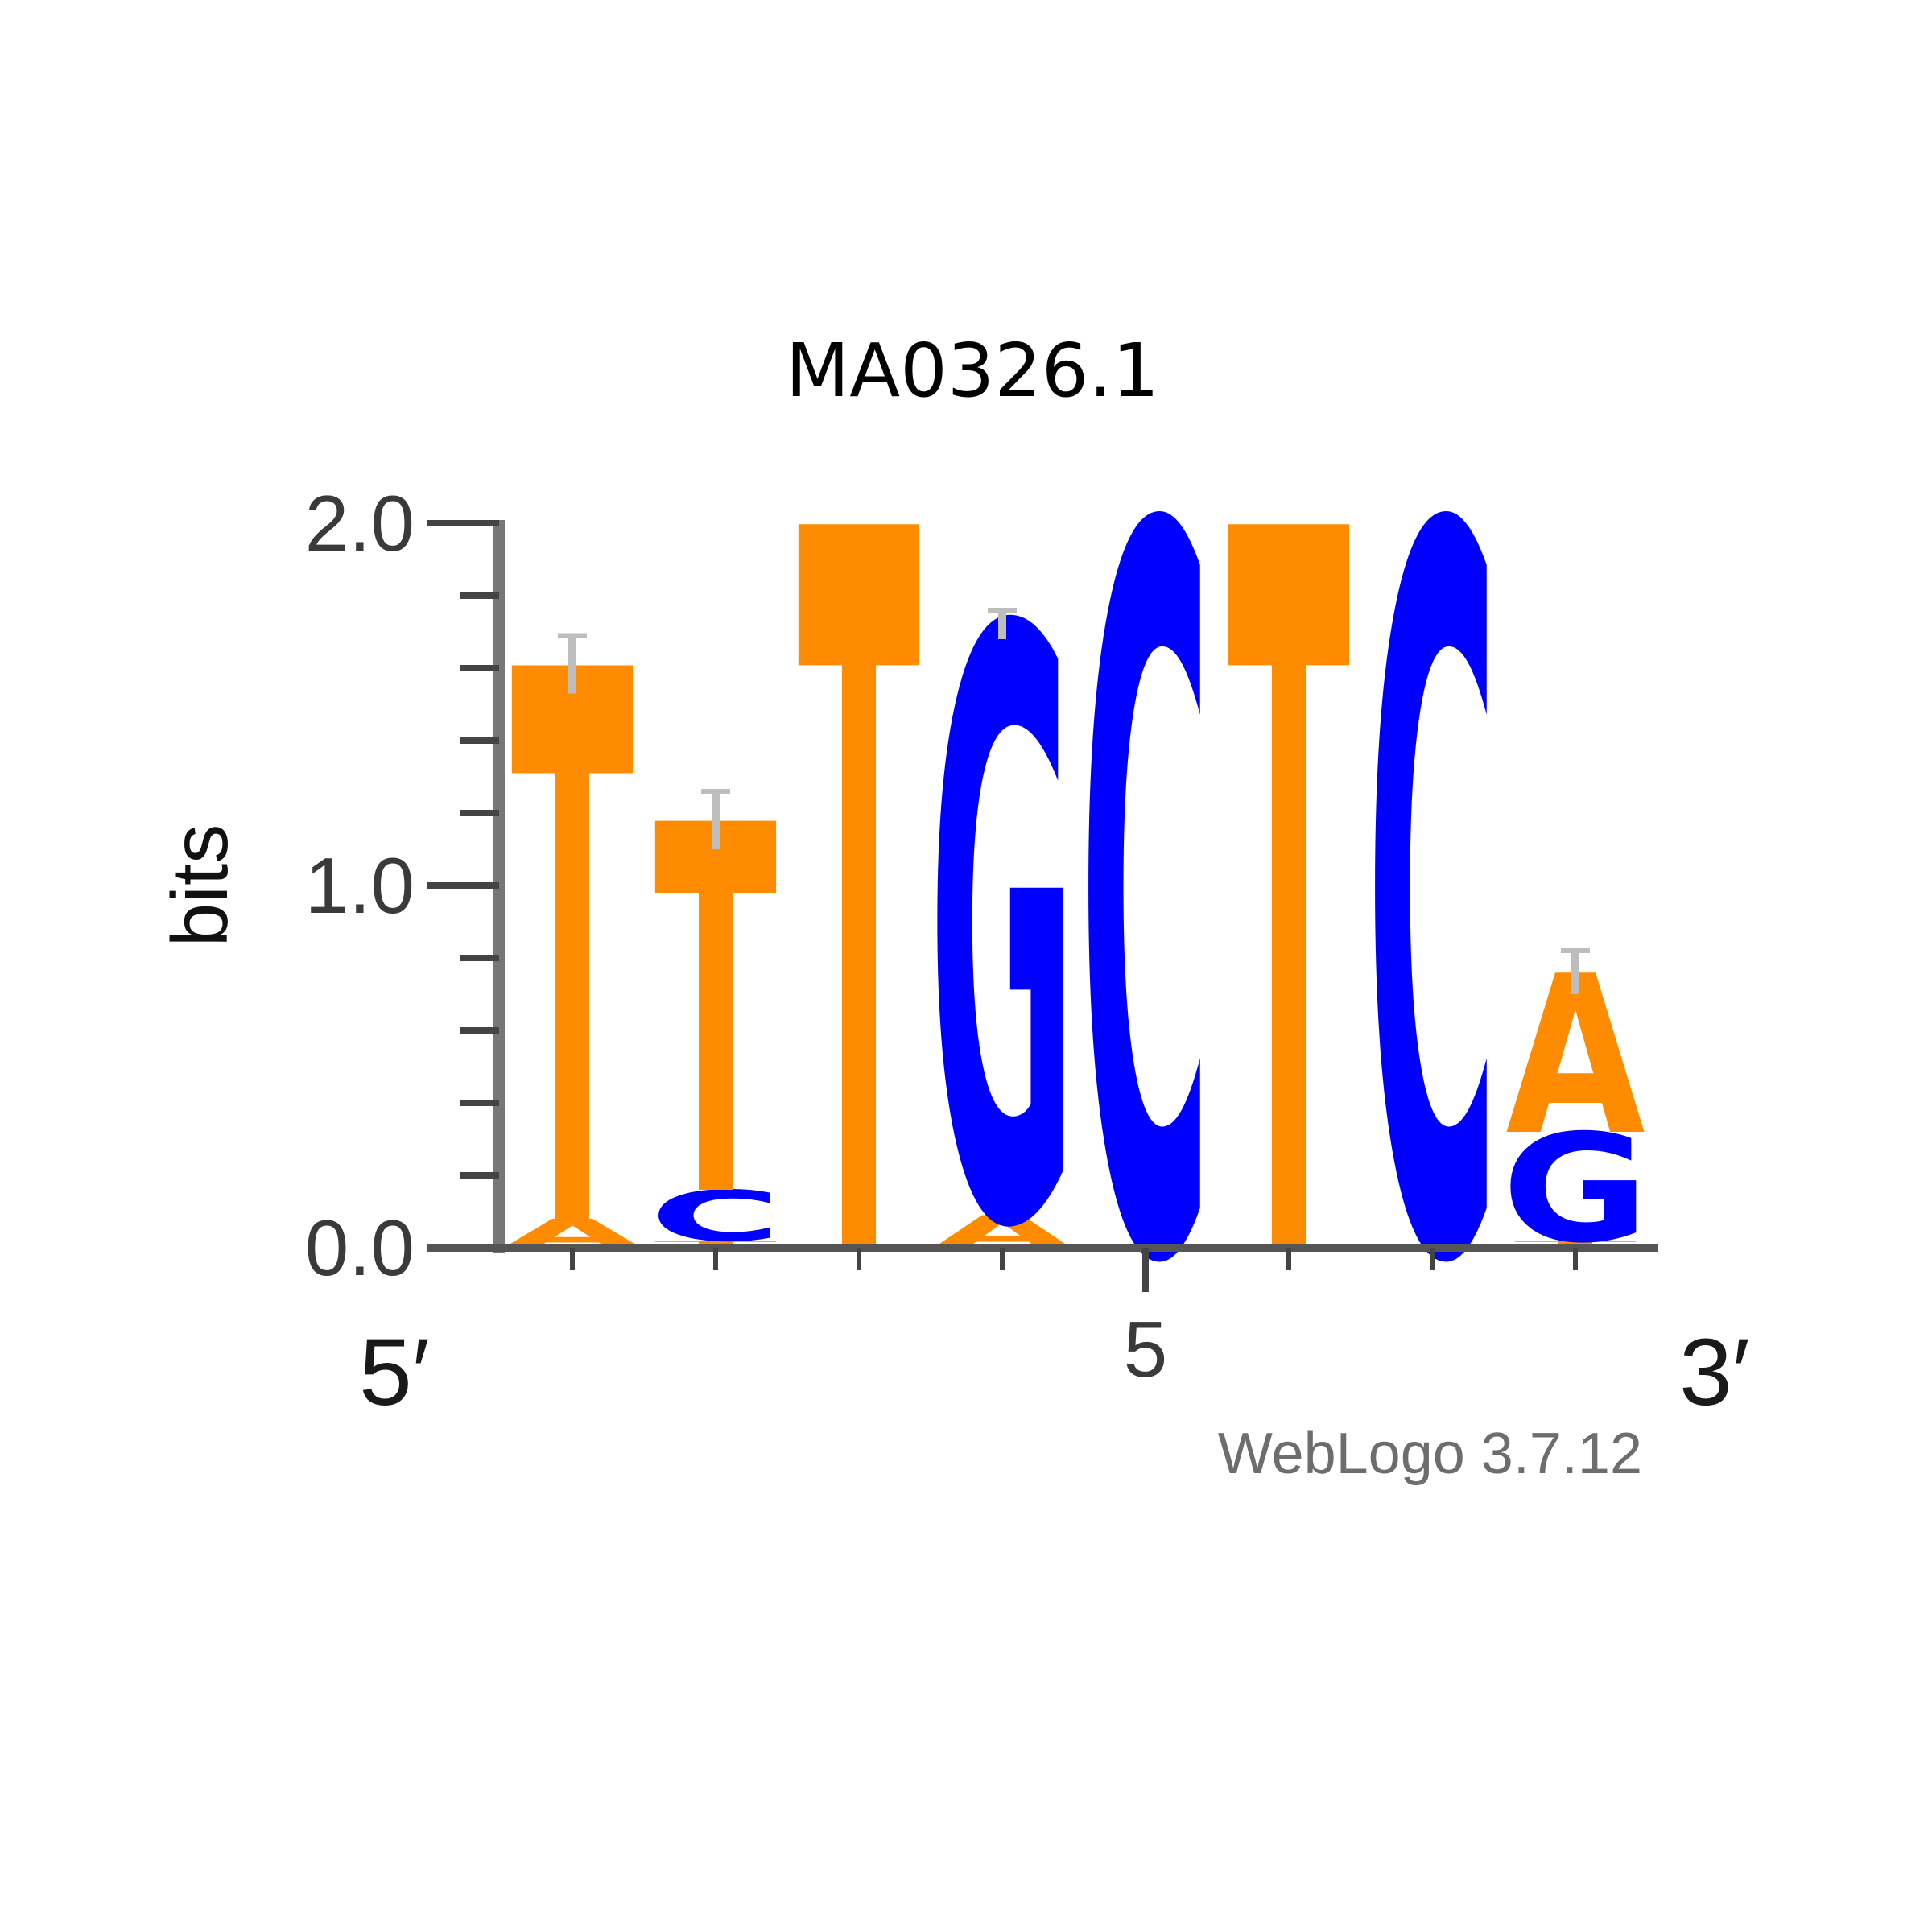 The width and height of the screenshot is (1932, 1932). What do you see at coordinates (1074, 801) in the screenshot?
I see `error-bars` at bounding box center [1074, 801].